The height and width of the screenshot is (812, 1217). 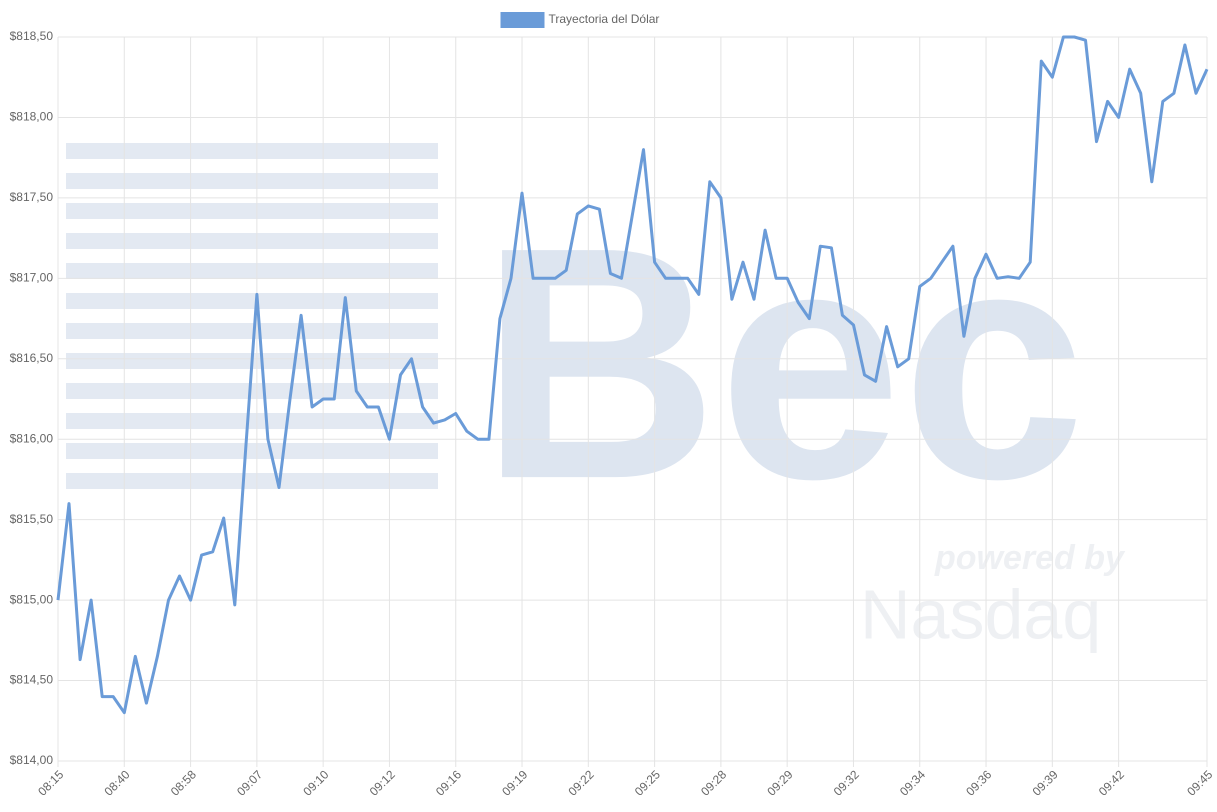 What do you see at coordinates (912, 782) in the screenshot?
I see `x-tick-label: 09:34` at bounding box center [912, 782].